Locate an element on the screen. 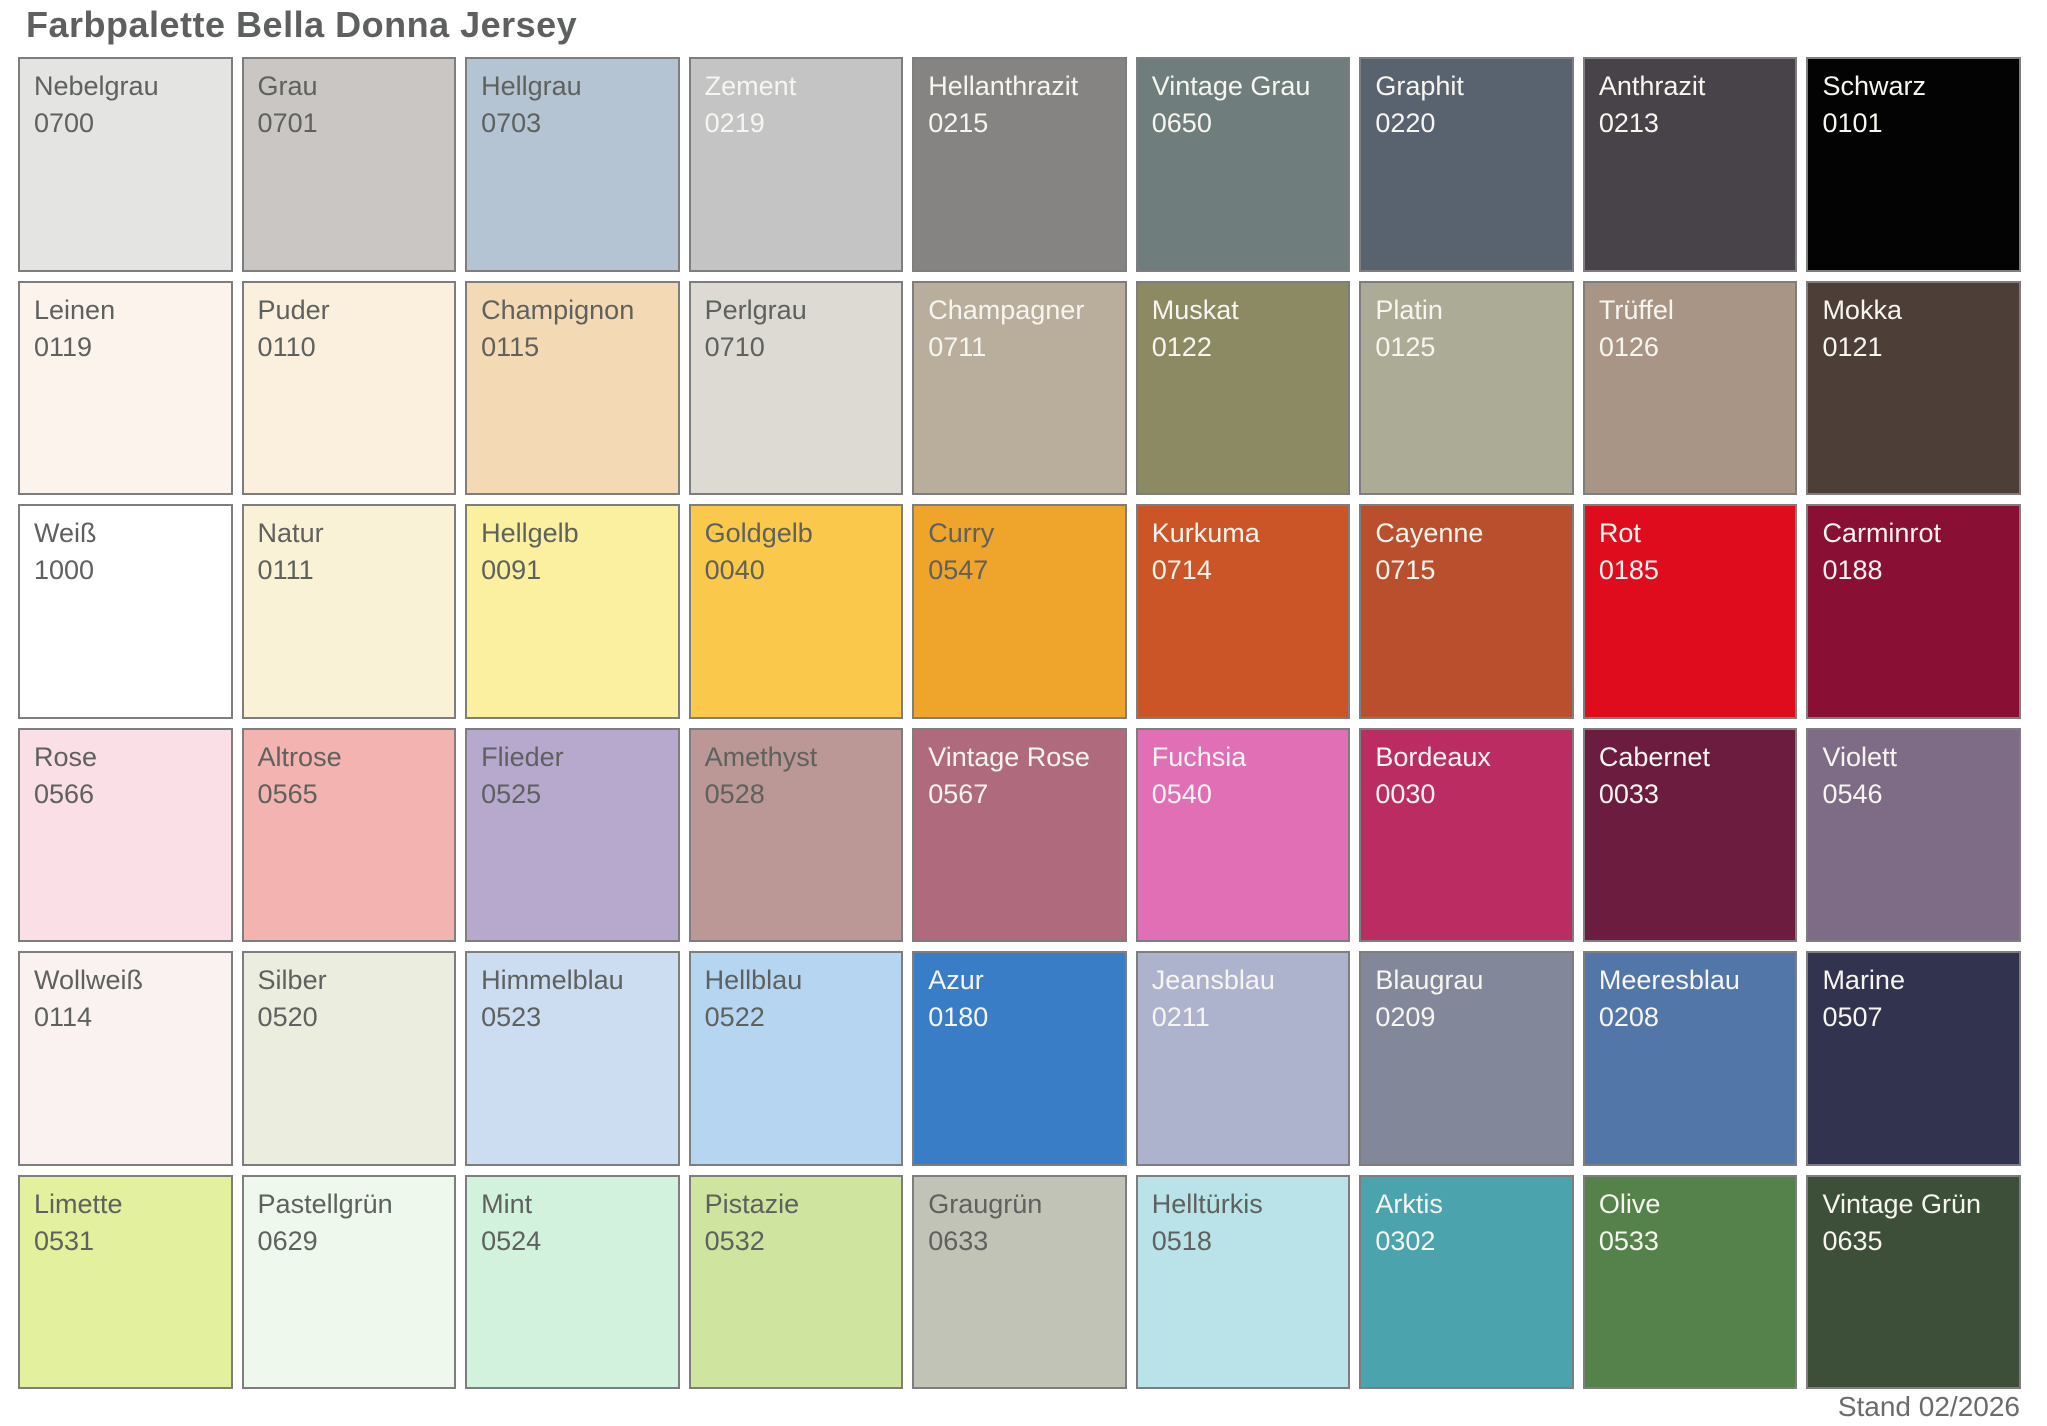 The width and height of the screenshot is (2047, 1426). swatch-code: 0180 is located at coordinates (958, 1017).